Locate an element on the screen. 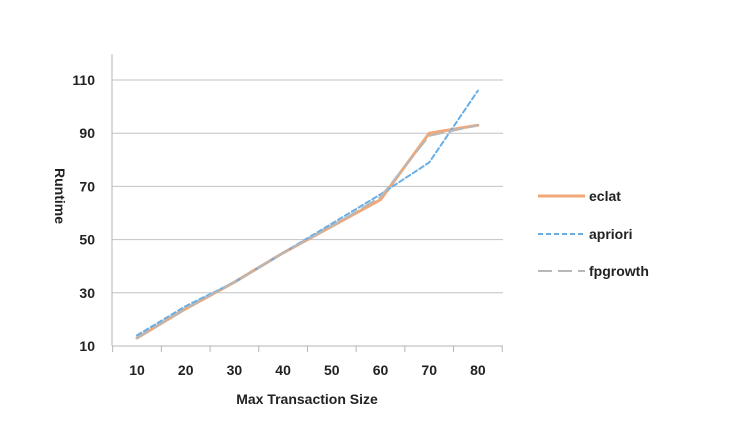  x-tick-label-20: 20 is located at coordinates (186, 370).